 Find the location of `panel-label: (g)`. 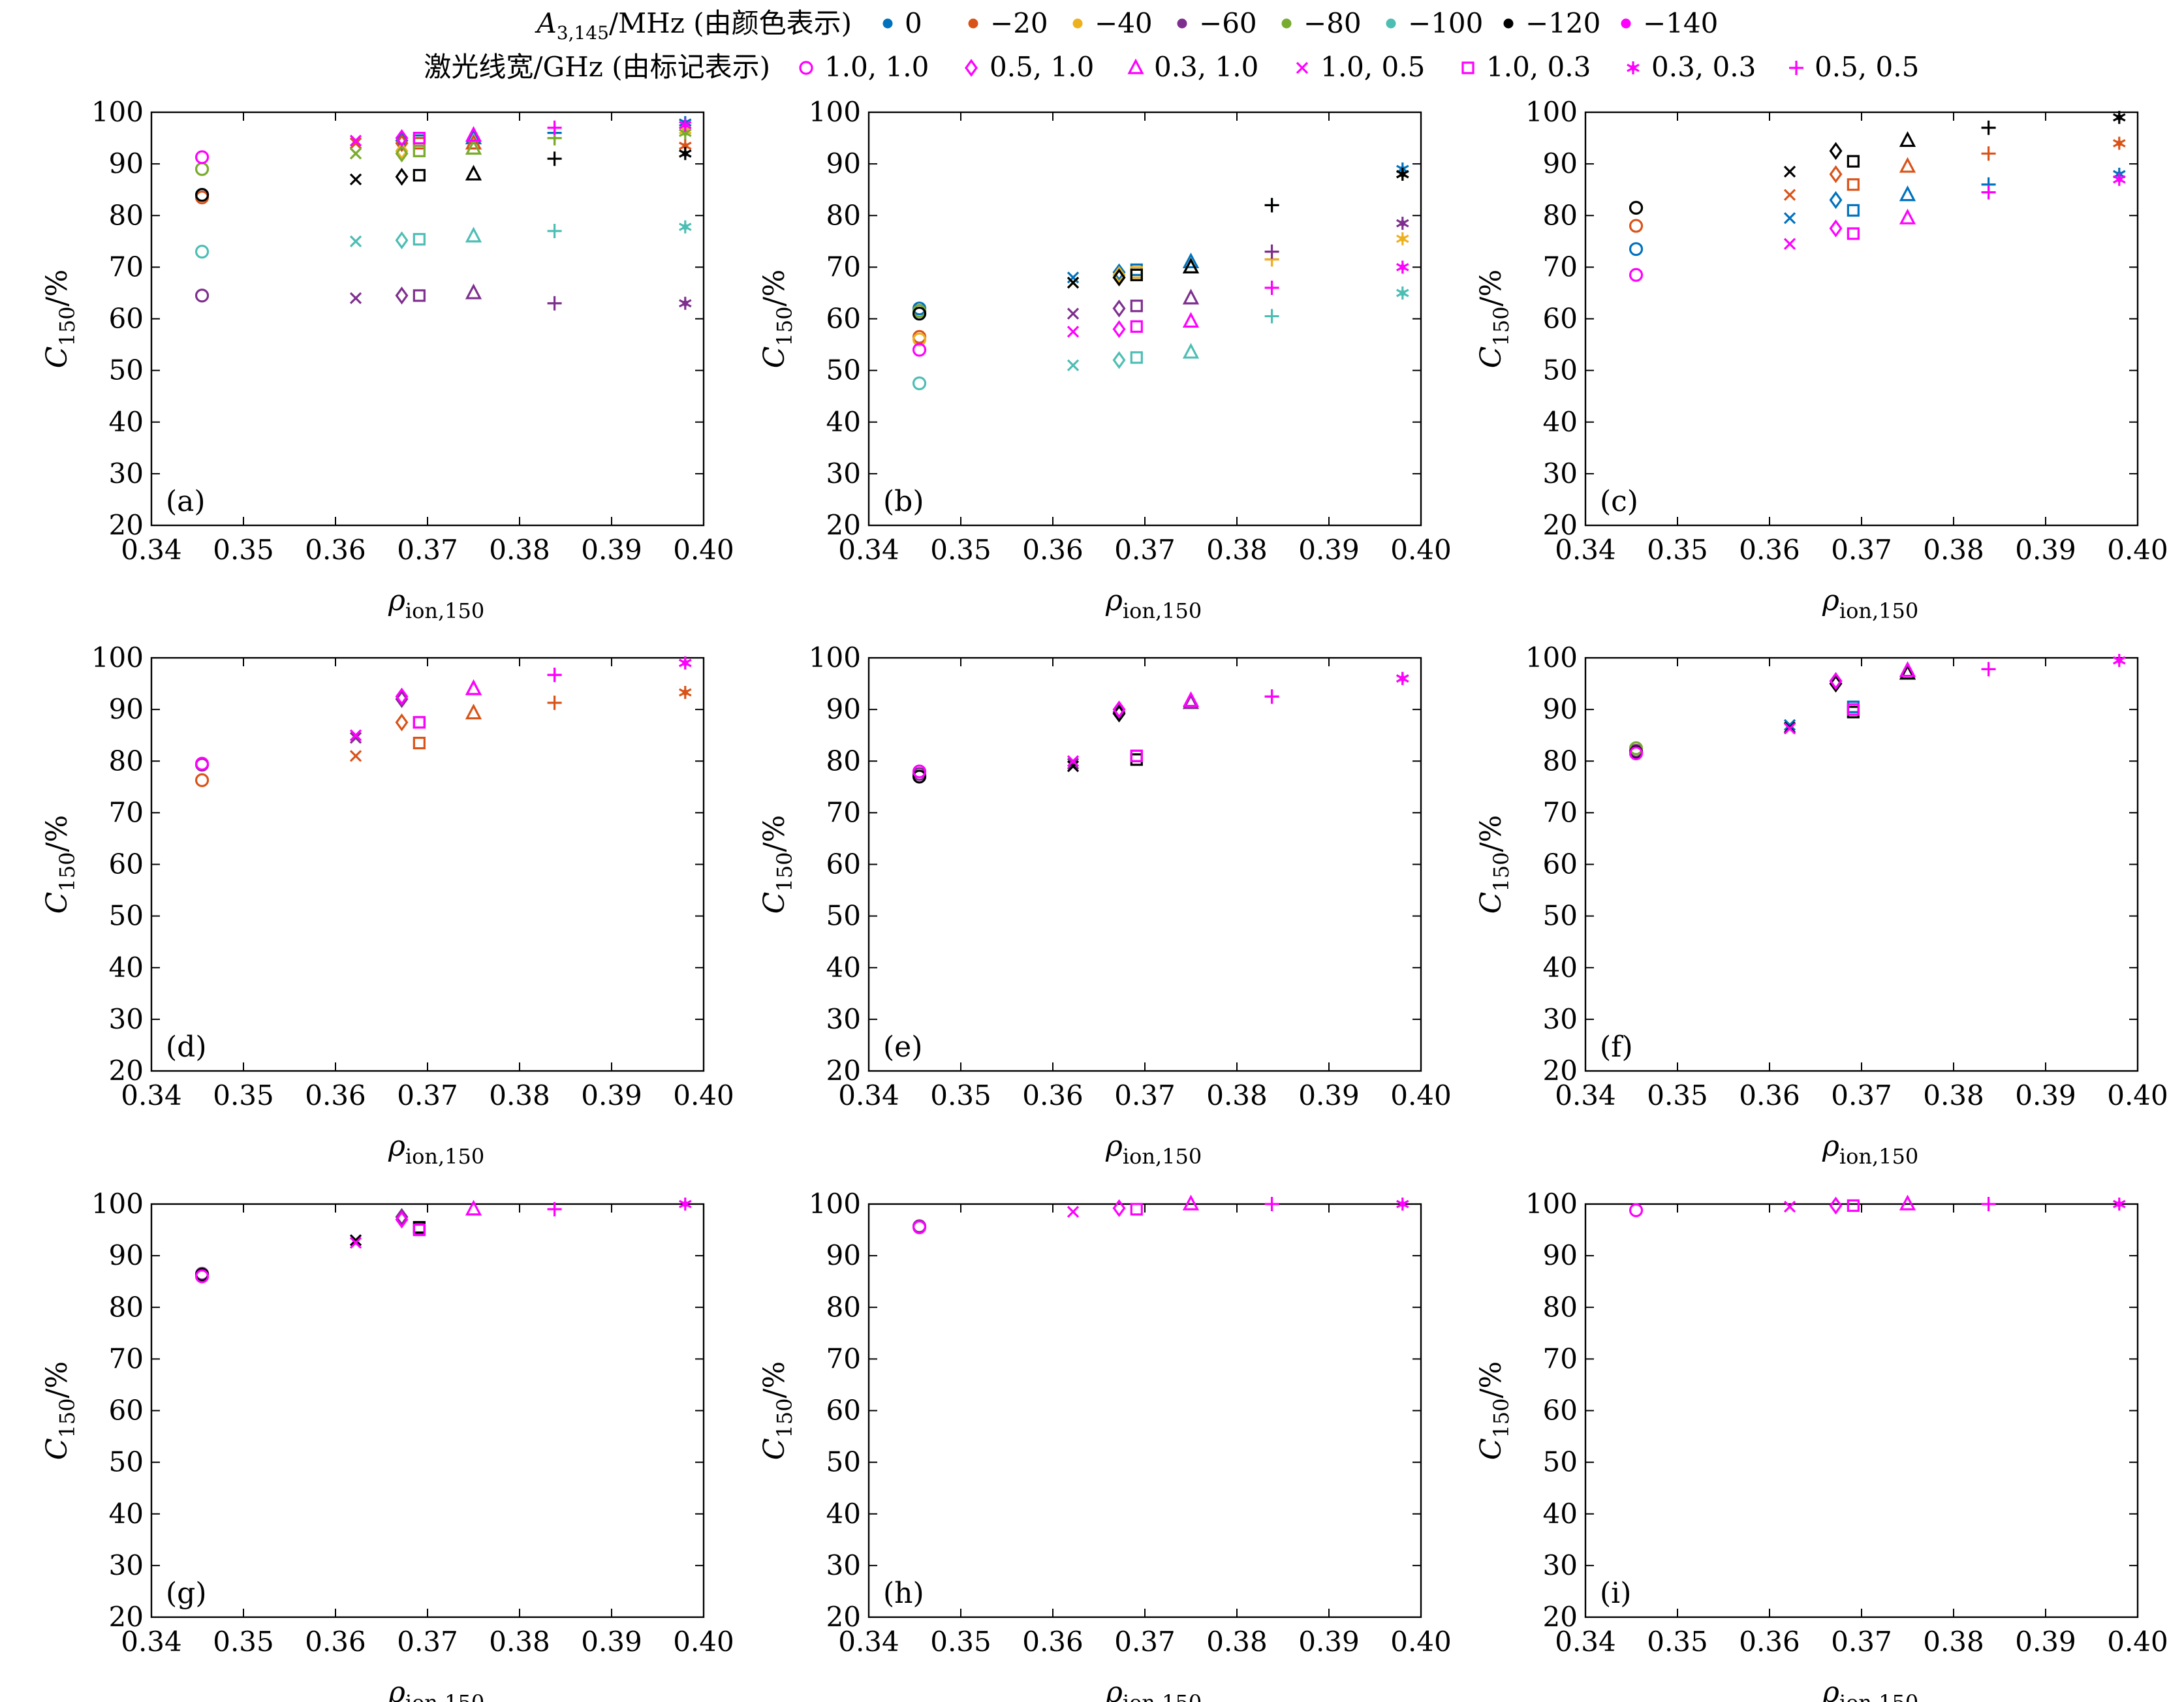

panel-label: (g) is located at coordinates (187, 1593).